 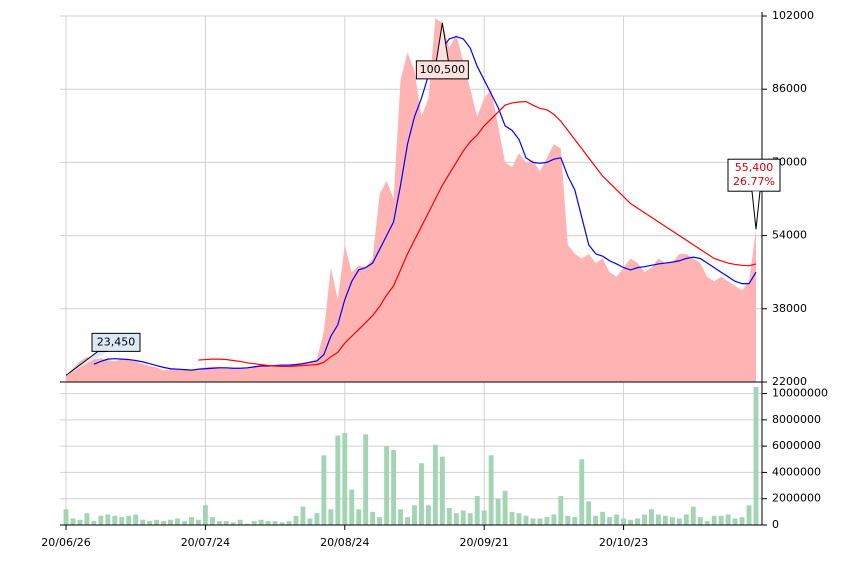 I want to click on x-tick-label: 20/10/23, so click(x=623, y=542).